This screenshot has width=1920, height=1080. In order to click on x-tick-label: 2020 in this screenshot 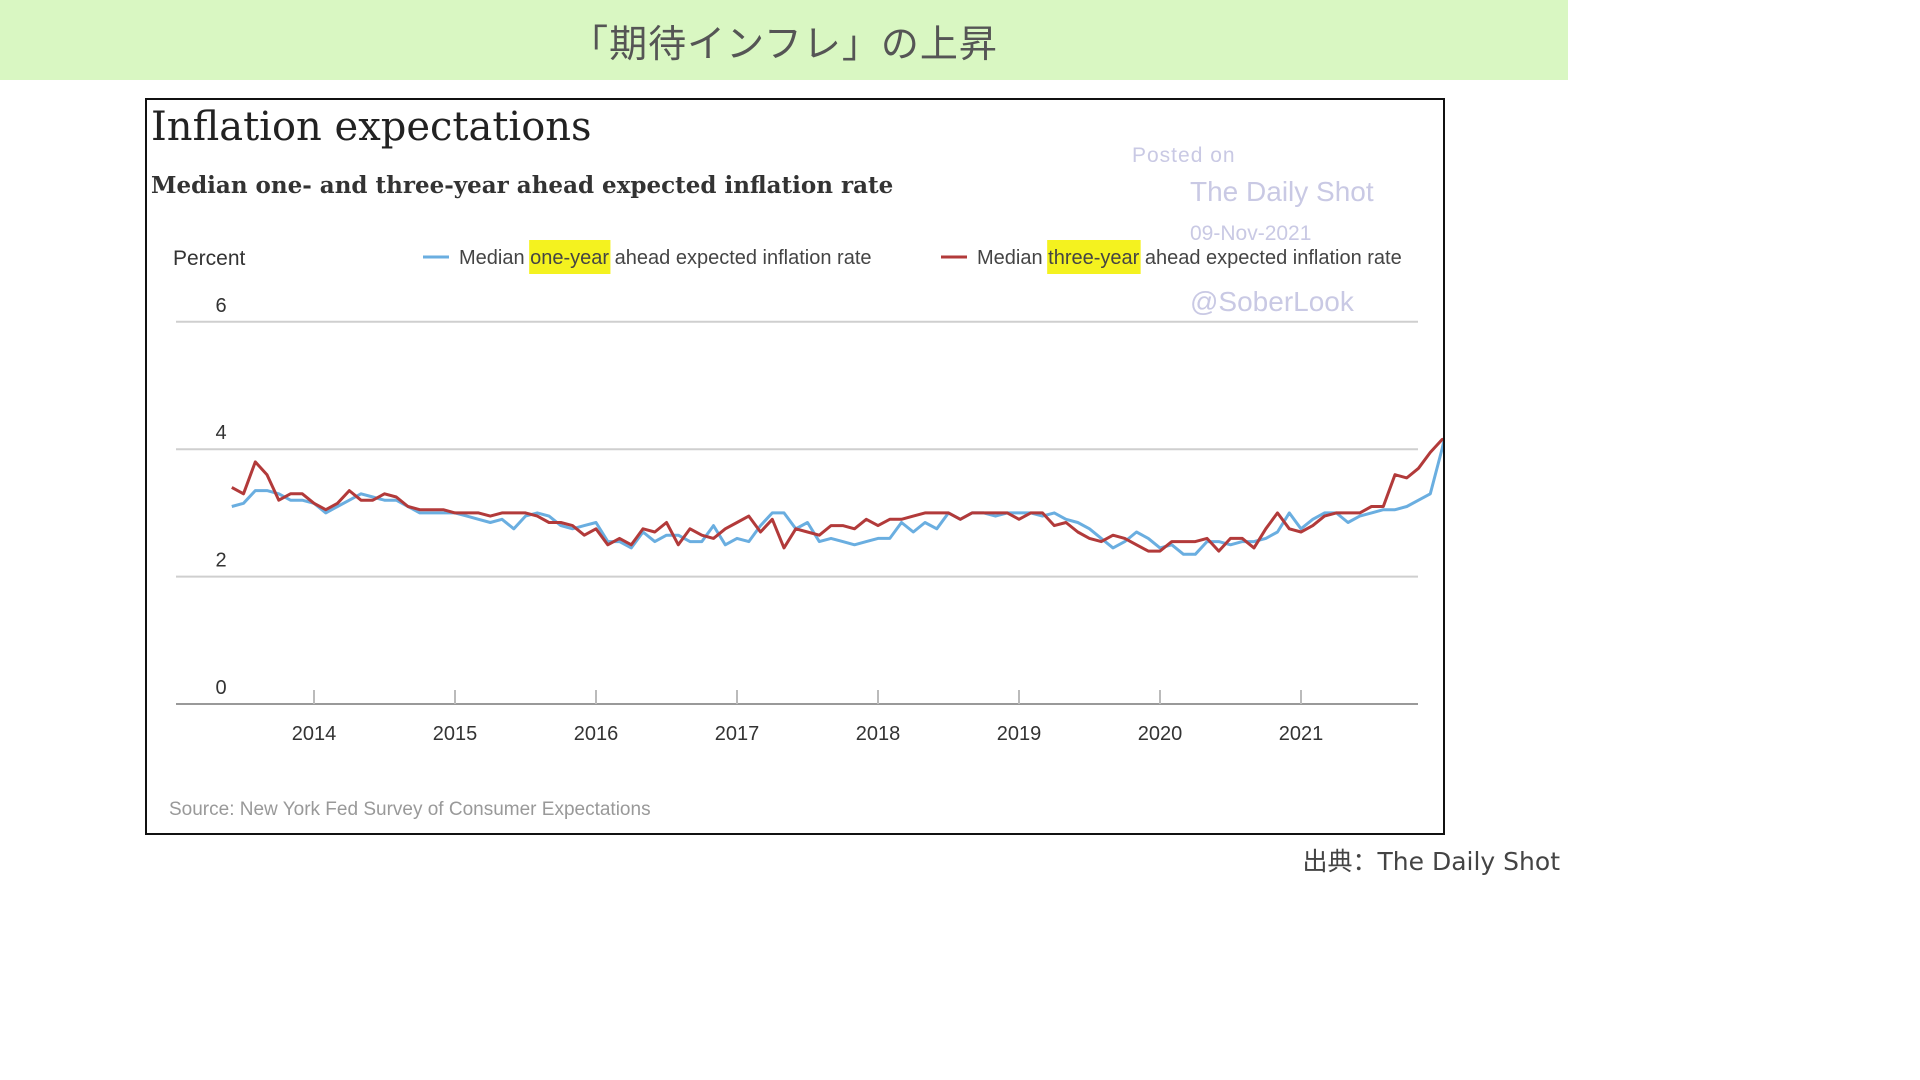, I will do `click(1160, 734)`.